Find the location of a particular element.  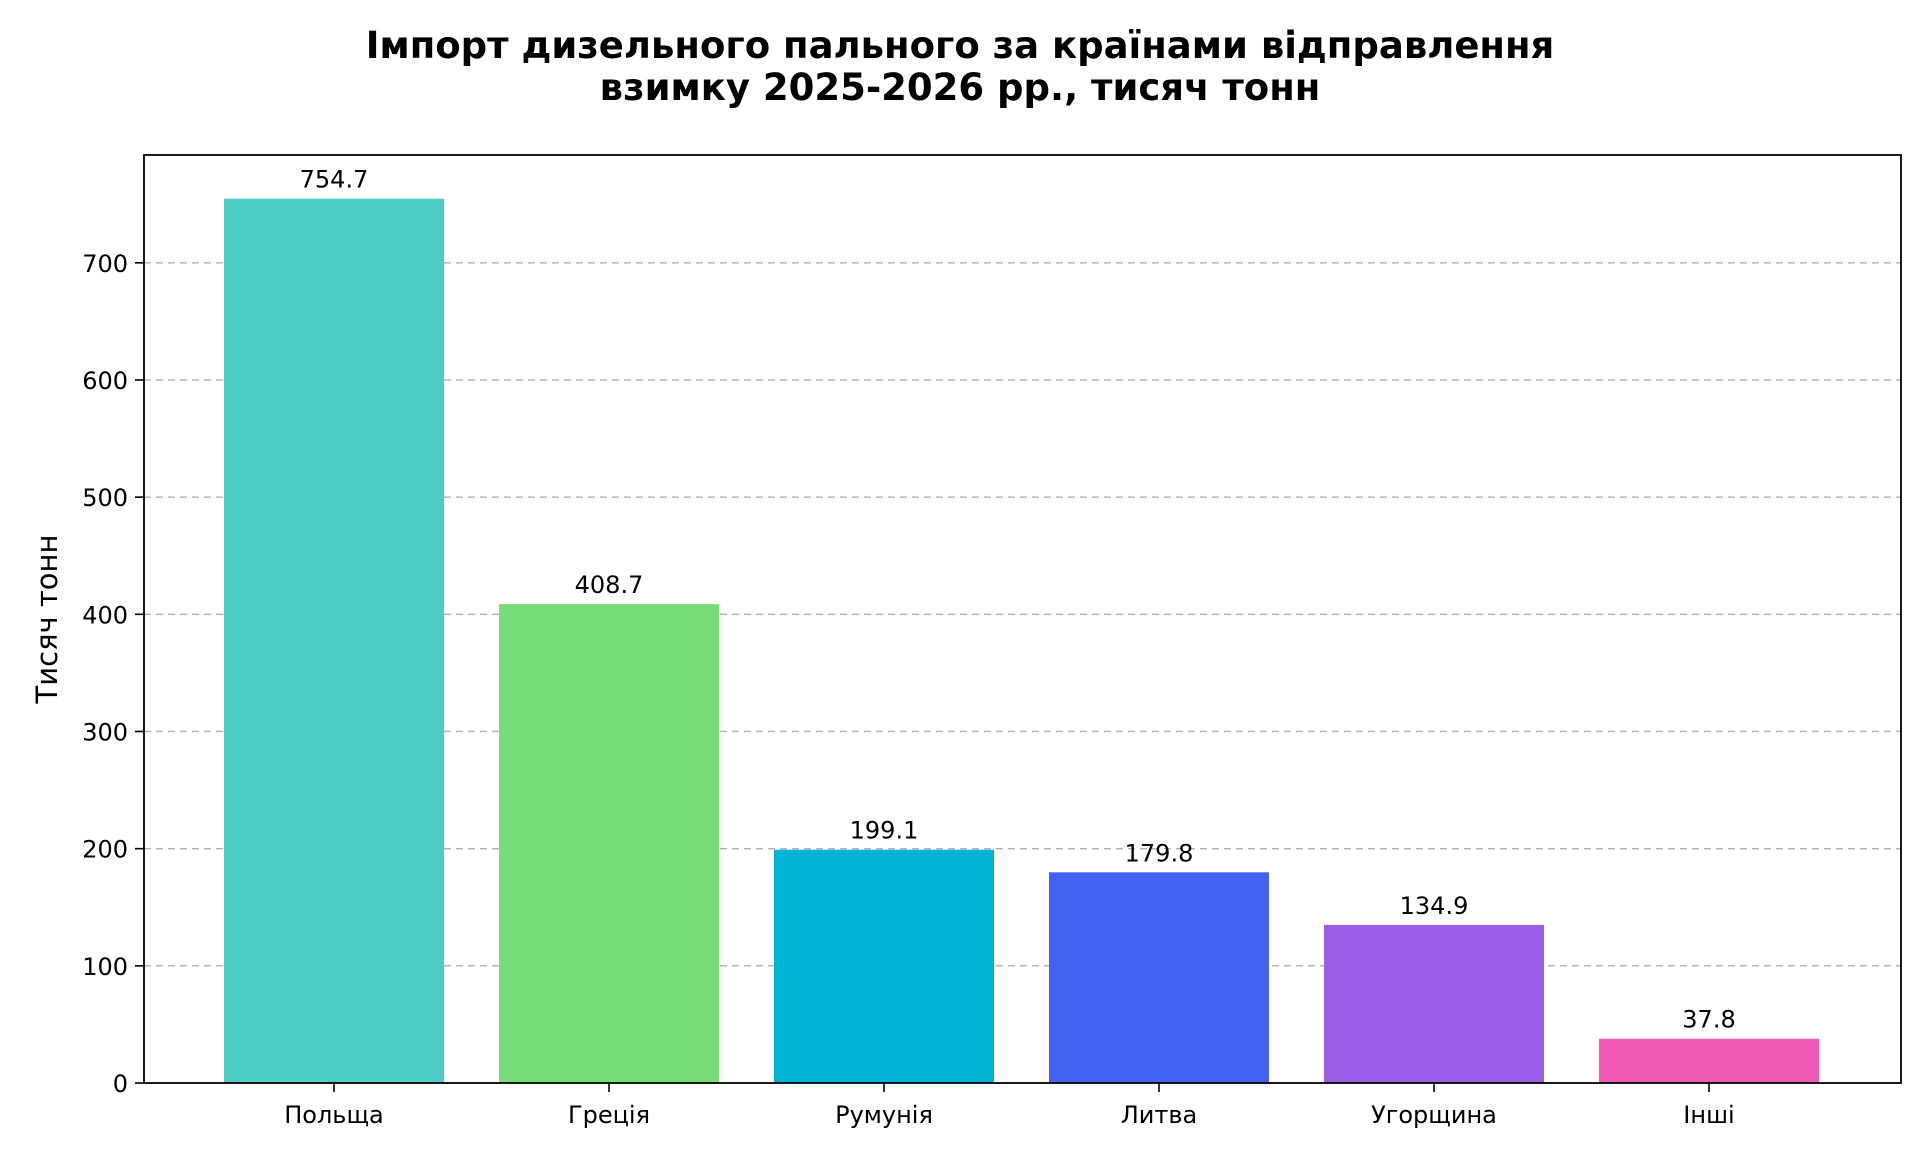

y-tick-label: 100 is located at coordinates (105, 967).